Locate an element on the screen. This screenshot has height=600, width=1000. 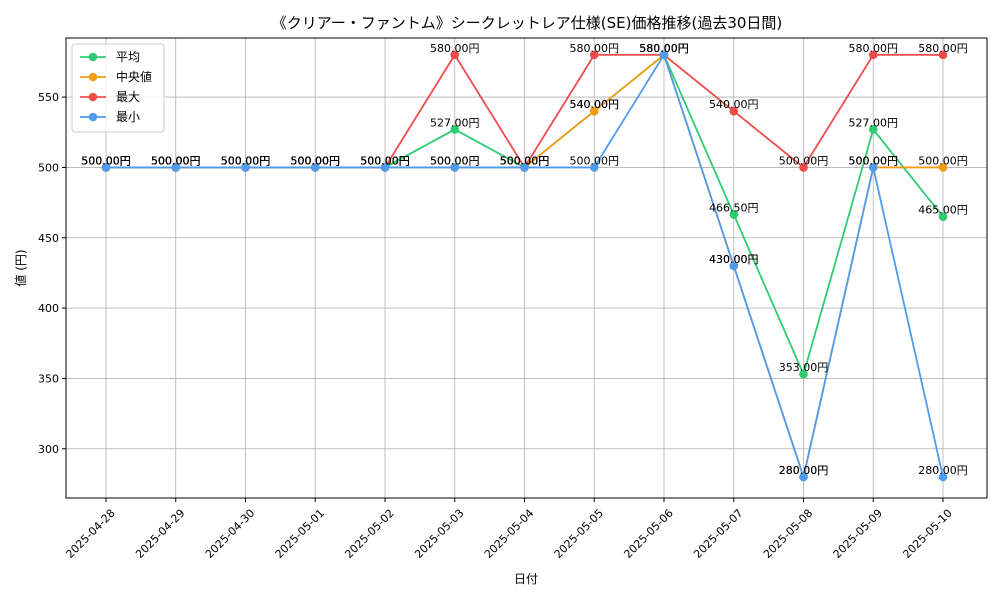
x-tick-label: 2025-05-06 is located at coordinates (648, 534).